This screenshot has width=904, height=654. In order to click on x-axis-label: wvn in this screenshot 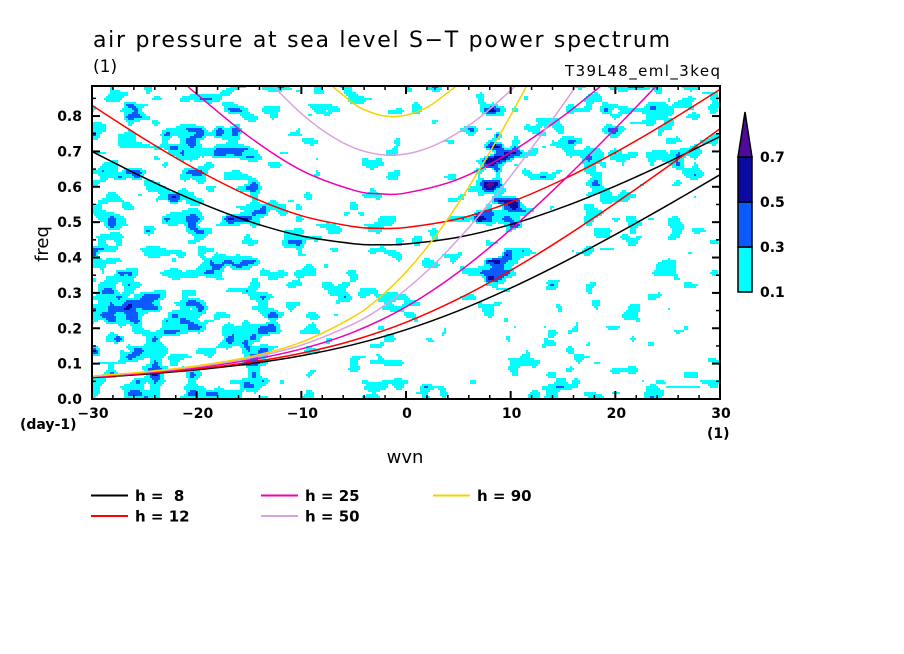, I will do `click(405, 457)`.